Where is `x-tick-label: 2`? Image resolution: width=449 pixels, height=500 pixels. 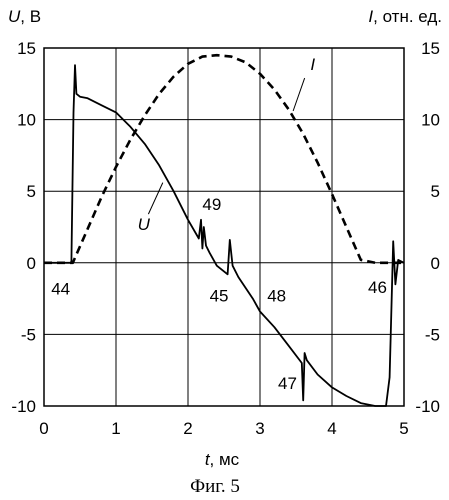 x-tick-label: 2 is located at coordinates (187, 428).